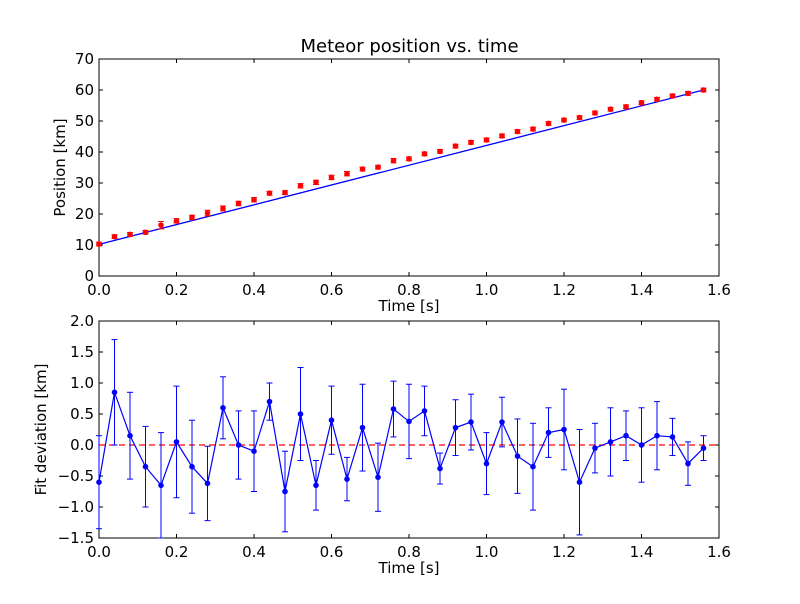 This screenshot has height=604, width=800. I want to click on x-tick-label: 1.6, so click(719, 552).